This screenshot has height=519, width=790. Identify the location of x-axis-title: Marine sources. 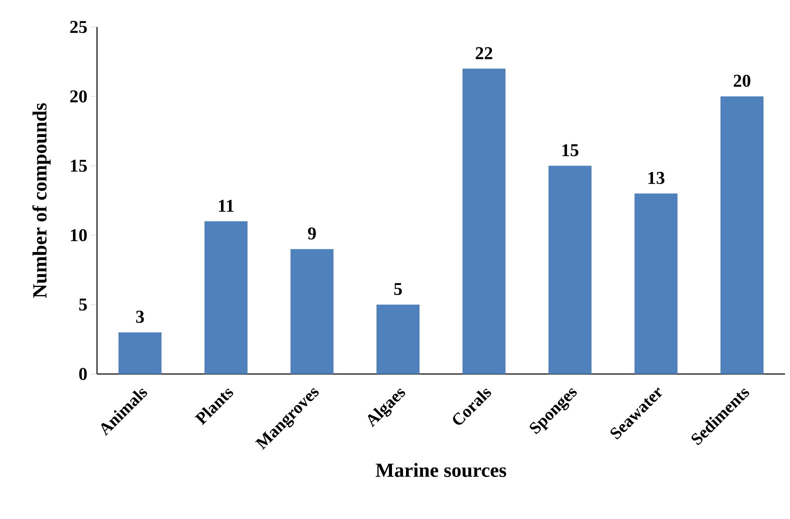
(441, 470).